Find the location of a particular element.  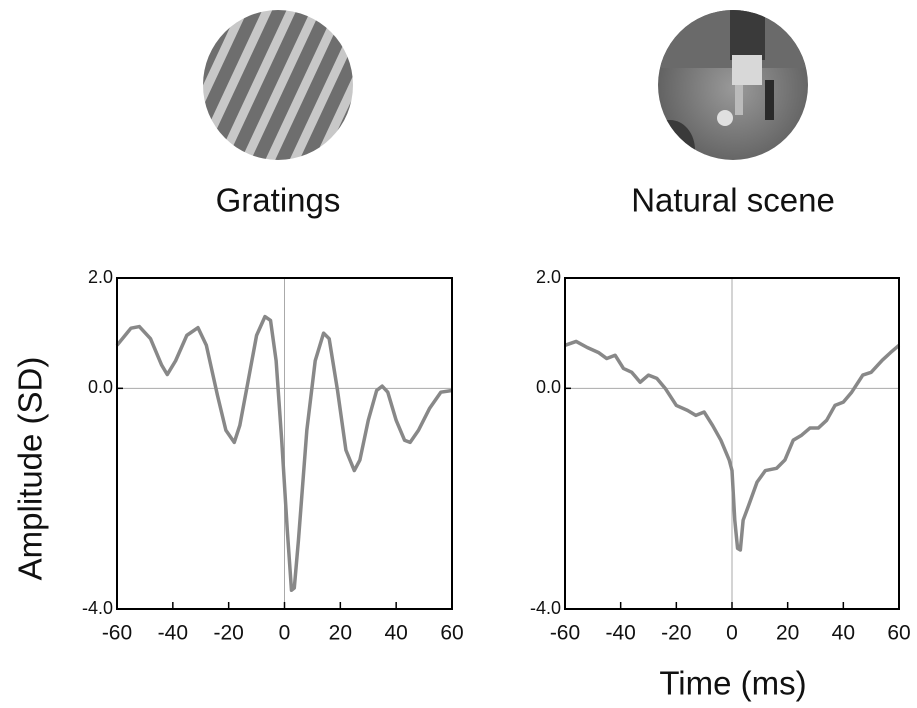

panel-title: Gratings is located at coordinates (278, 200).